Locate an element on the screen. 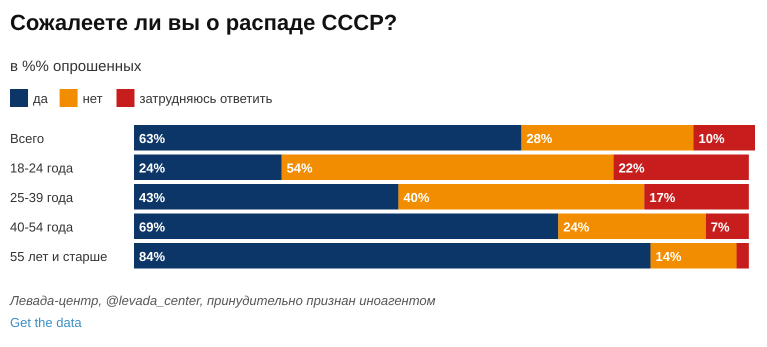 The height and width of the screenshot is (347, 767). data-label: 43% is located at coordinates (152, 197).